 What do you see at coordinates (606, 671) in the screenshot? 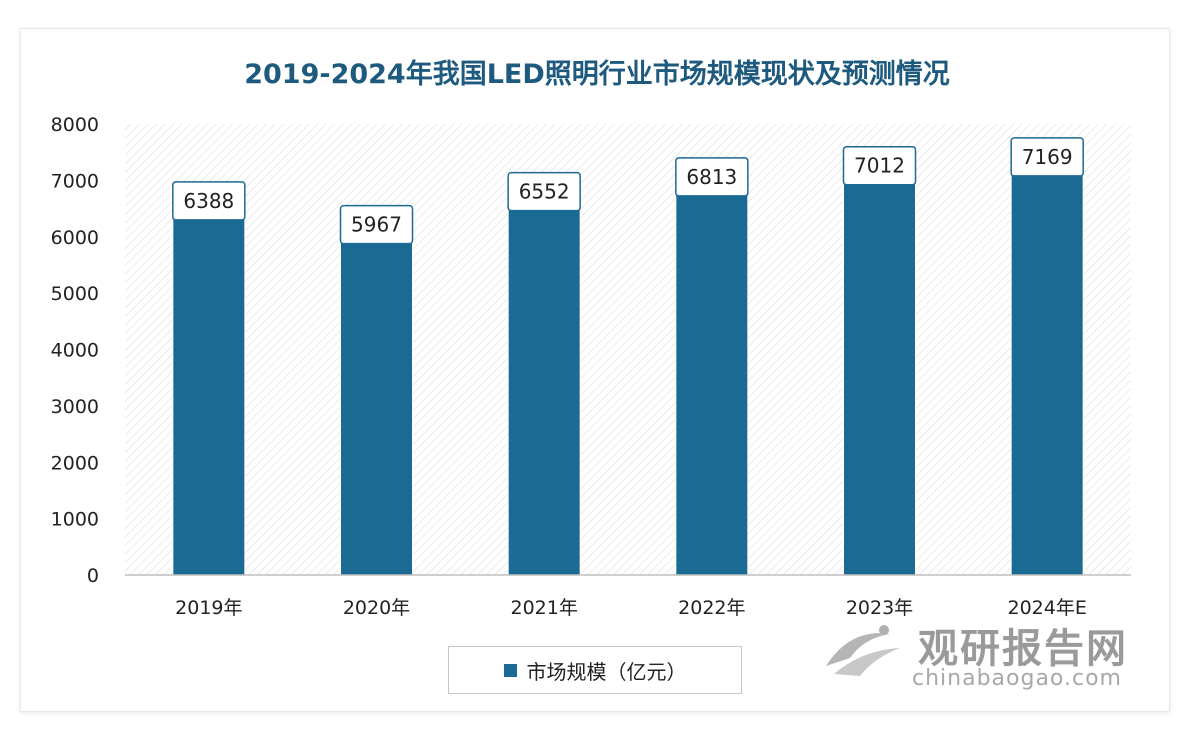
I see `legend-label: 市场规模（亿元）` at bounding box center [606, 671].